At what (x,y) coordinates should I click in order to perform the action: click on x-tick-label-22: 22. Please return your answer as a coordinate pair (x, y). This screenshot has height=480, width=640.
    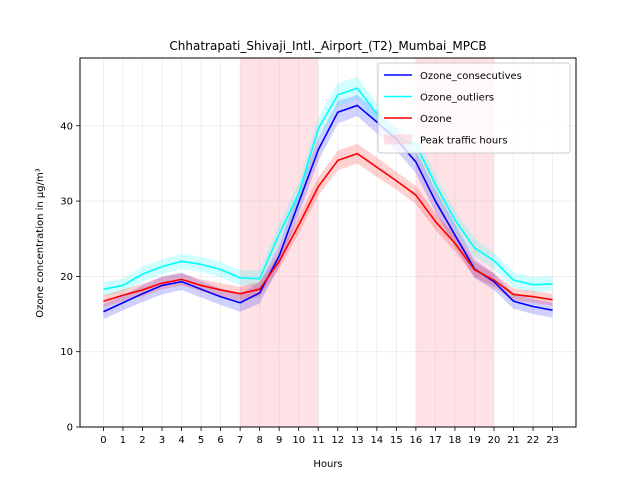
    Looking at the image, I should click on (533, 440).